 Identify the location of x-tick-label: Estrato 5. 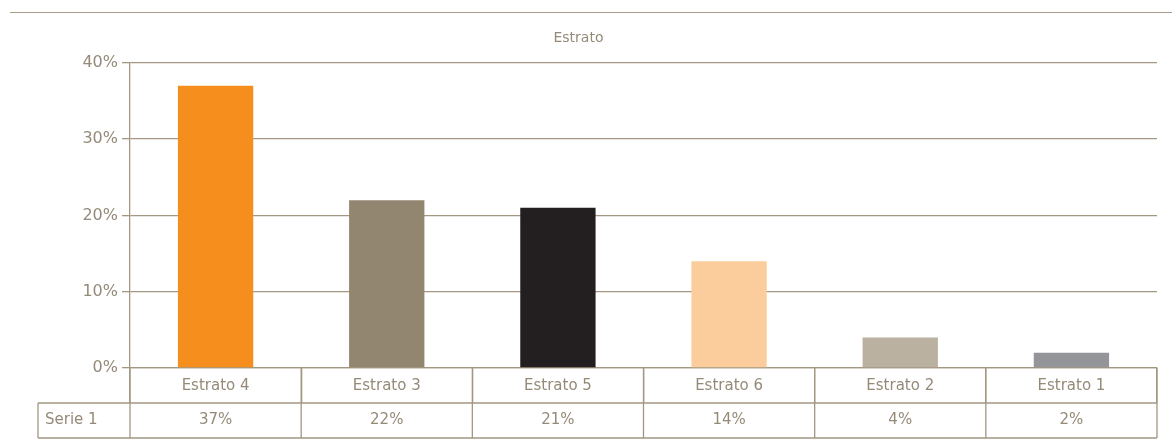
(557, 384).